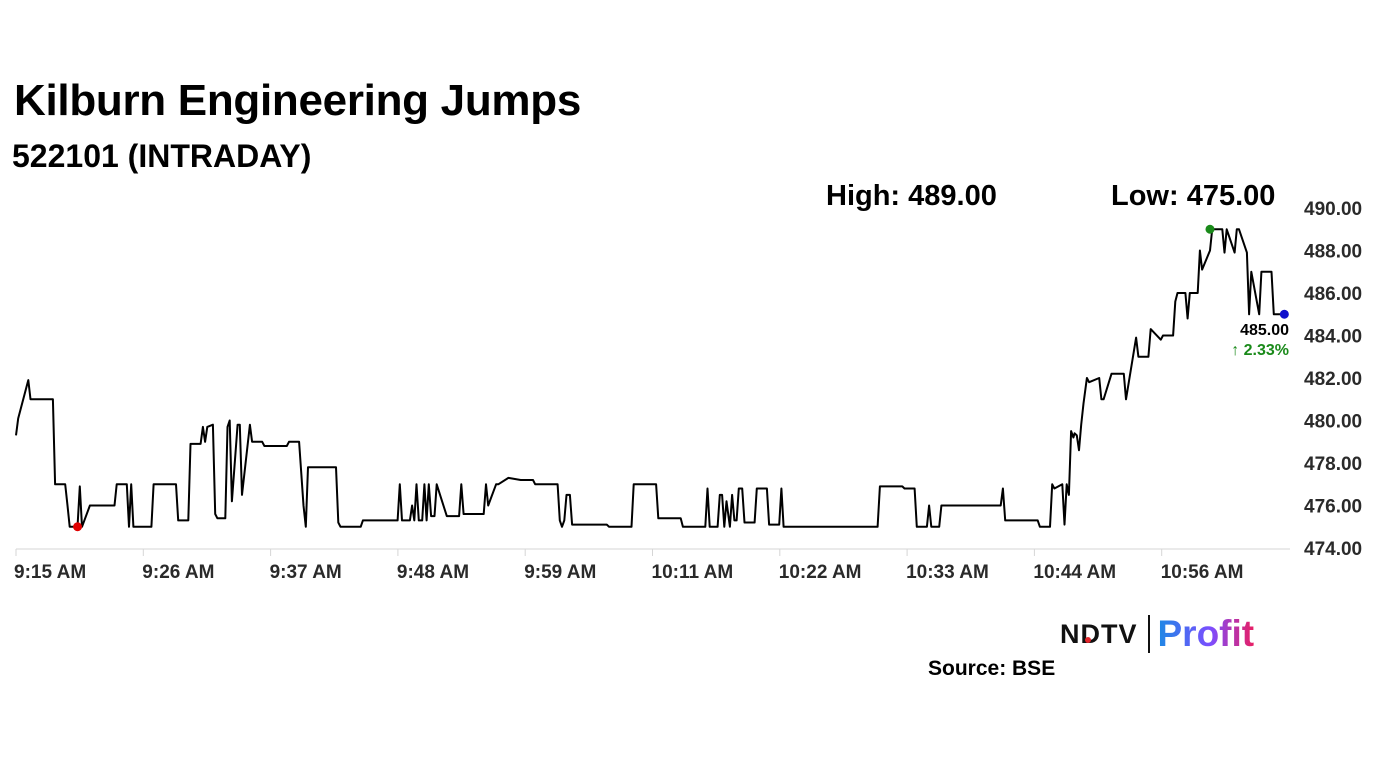 The image size is (1382, 777). Describe the element at coordinates (50, 572) in the screenshot. I see `x-tick-label: 9:15 AM` at that location.